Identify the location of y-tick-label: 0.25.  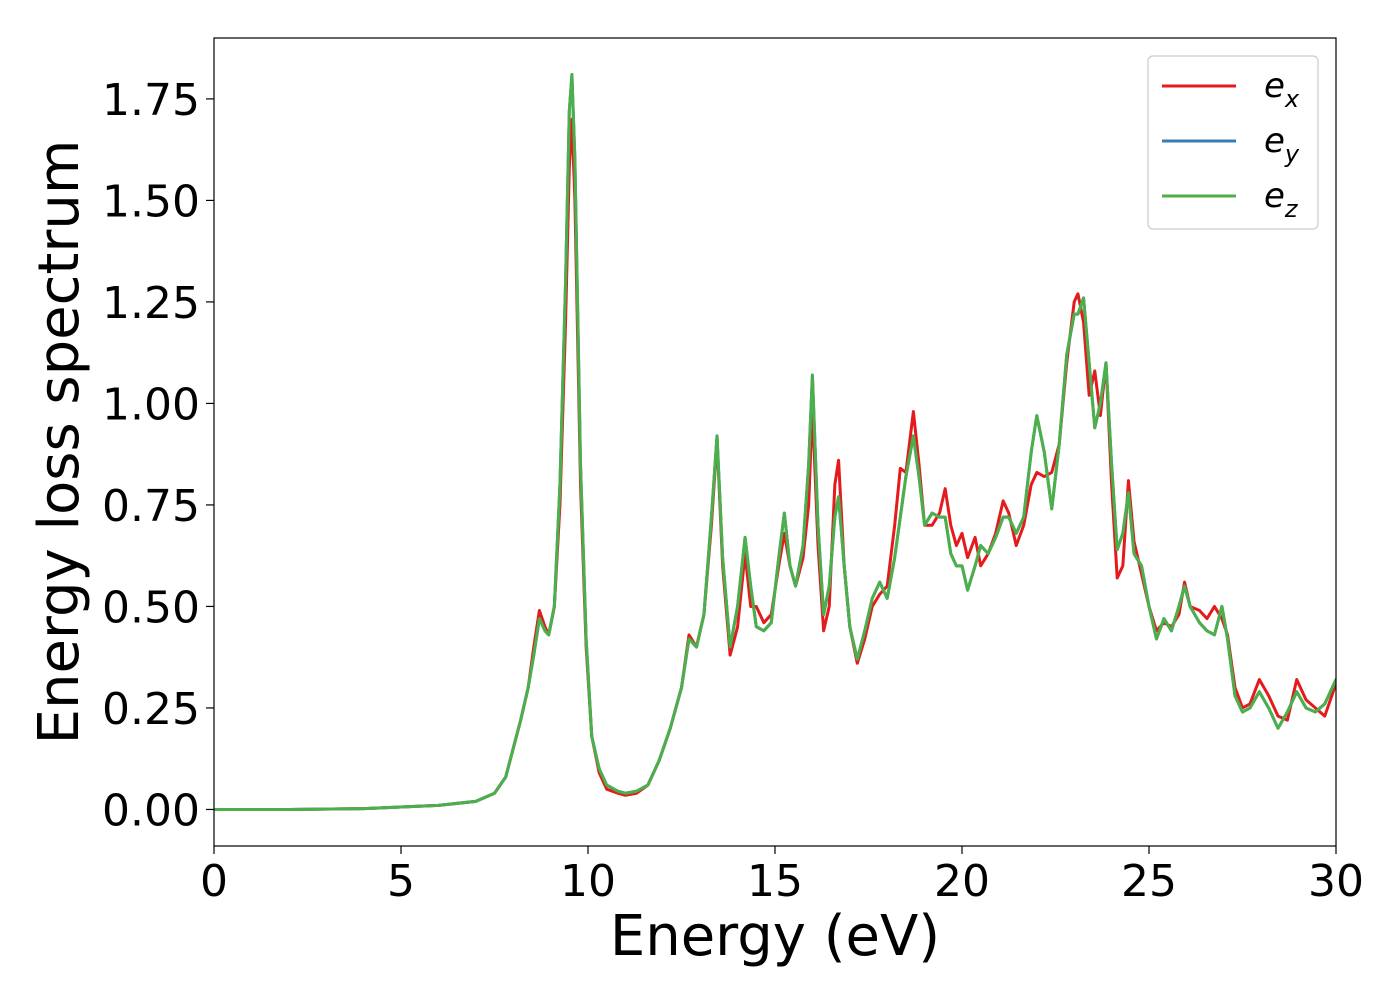
(151, 709).